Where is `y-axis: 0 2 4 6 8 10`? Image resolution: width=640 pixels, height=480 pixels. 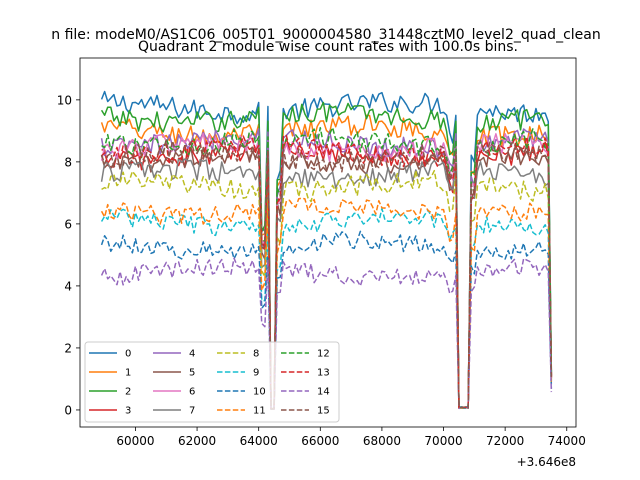
y-axis: 0 2 4 6 8 10 is located at coordinates (68, 255).